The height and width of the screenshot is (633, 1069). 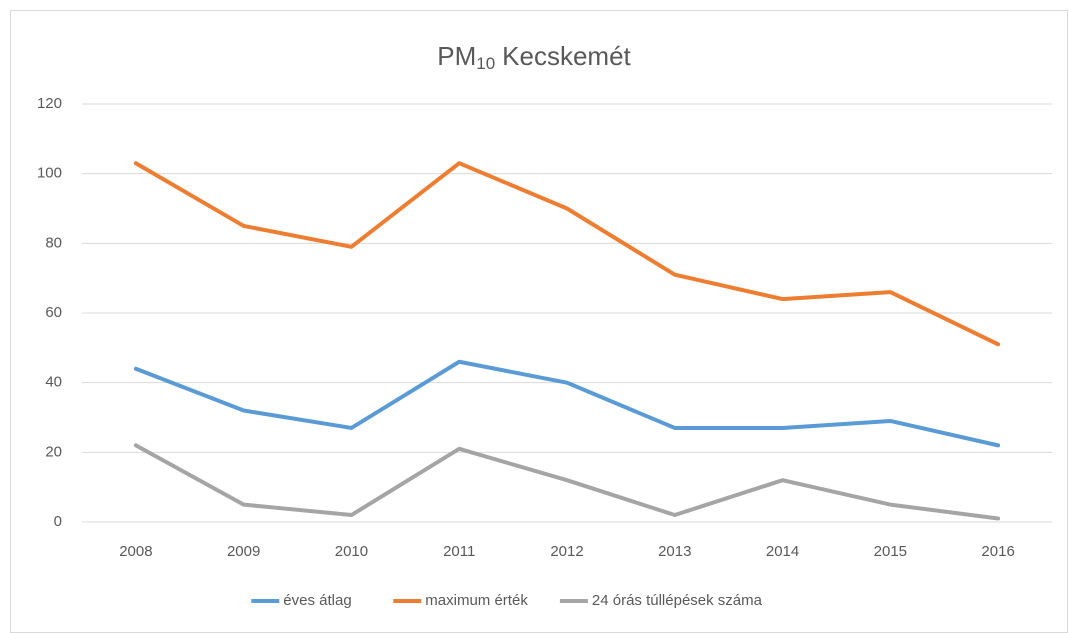 I want to click on legend-label: 24 órás túllépések száma, so click(x=677, y=600).